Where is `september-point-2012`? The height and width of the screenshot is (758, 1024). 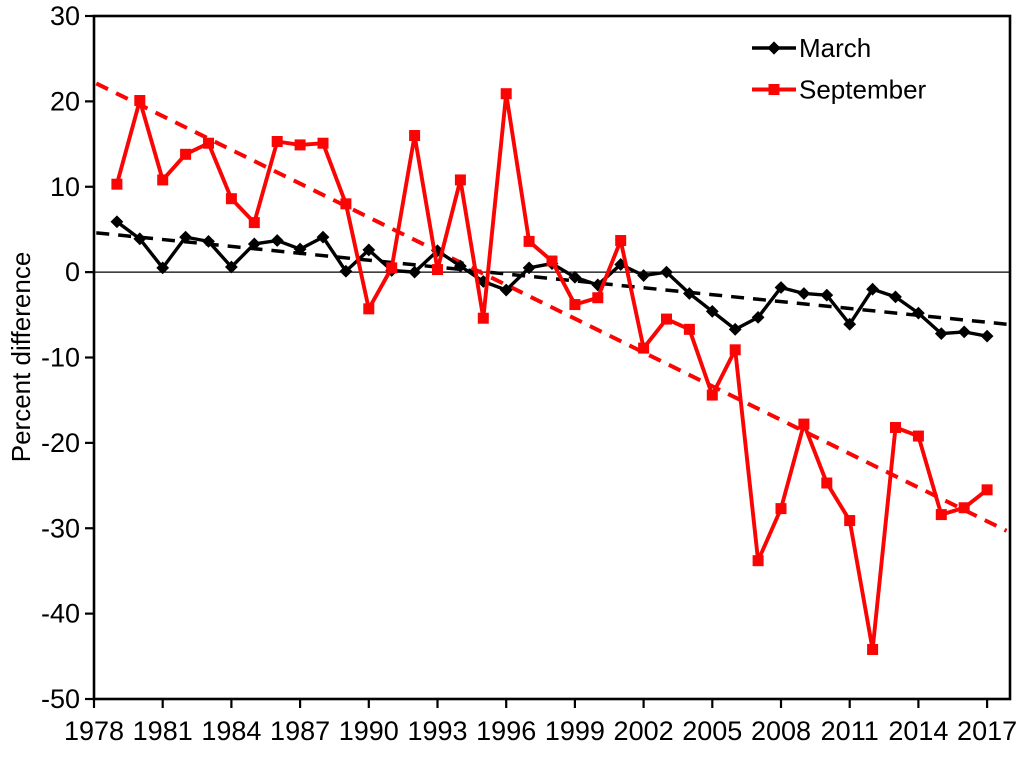 september-point-2012 is located at coordinates (873, 649).